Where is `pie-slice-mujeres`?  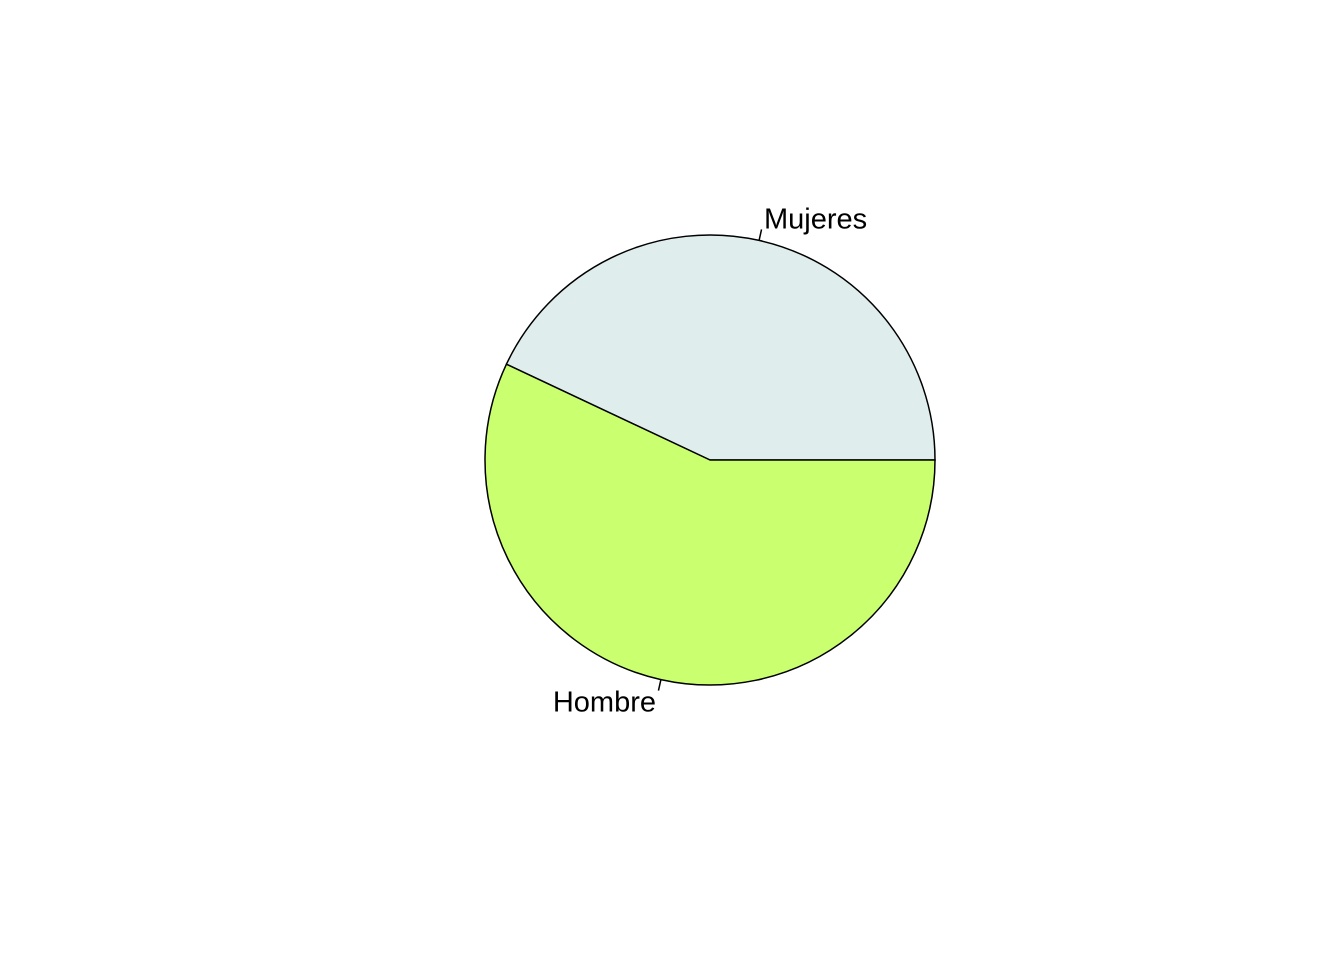
pie-slice-mujeres is located at coordinates (720, 347).